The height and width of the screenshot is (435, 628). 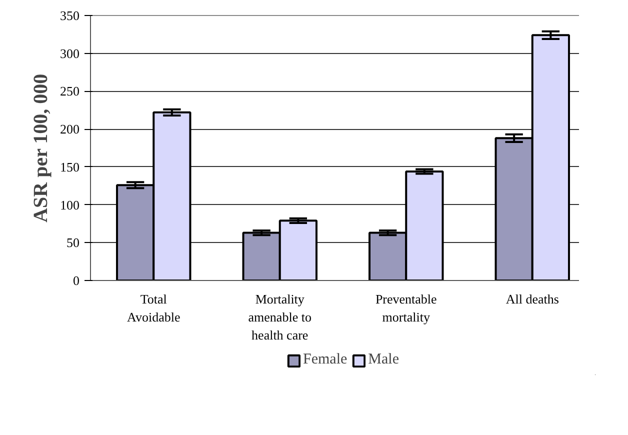 What do you see at coordinates (70, 204) in the screenshot?
I see `y-tick-label: 100` at bounding box center [70, 204].